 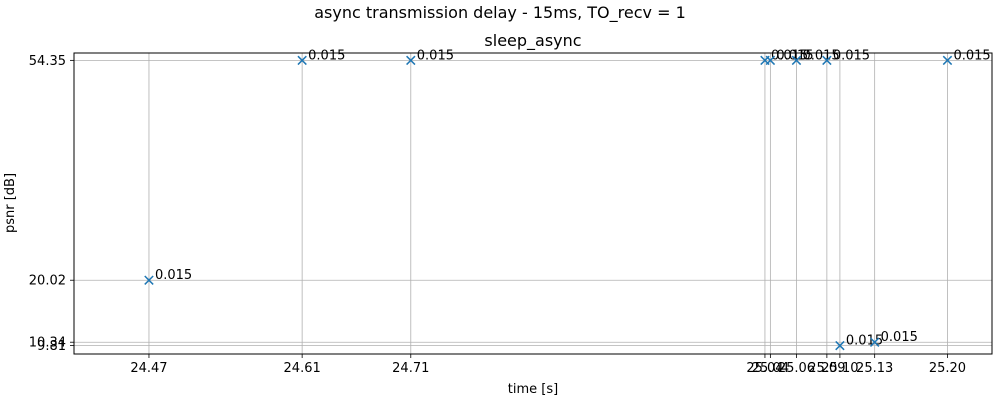 What do you see at coordinates (10, 203) in the screenshot?
I see `y-axis-label: psnr [dB]` at bounding box center [10, 203].